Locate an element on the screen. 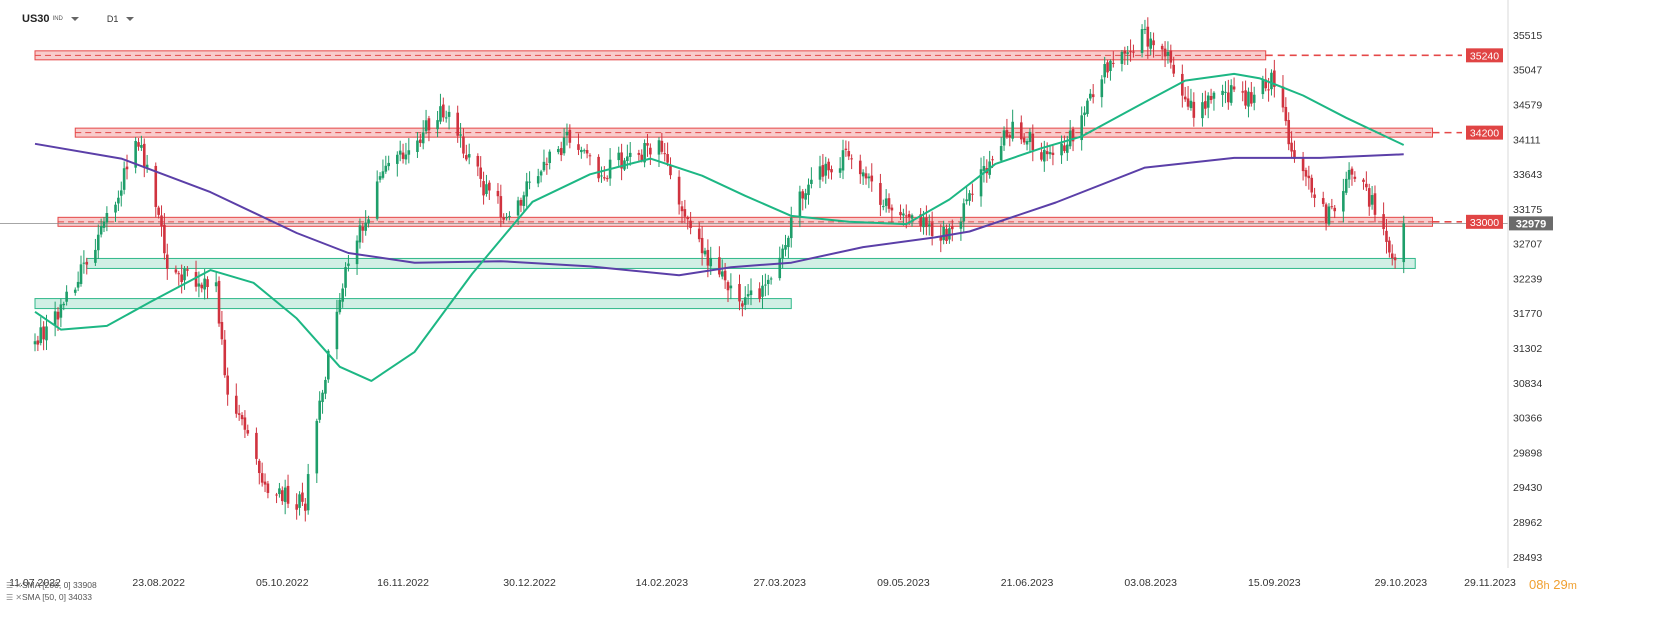 This screenshot has width=1653, height=630. symbol-dropdown-icon is located at coordinates (74, 19).